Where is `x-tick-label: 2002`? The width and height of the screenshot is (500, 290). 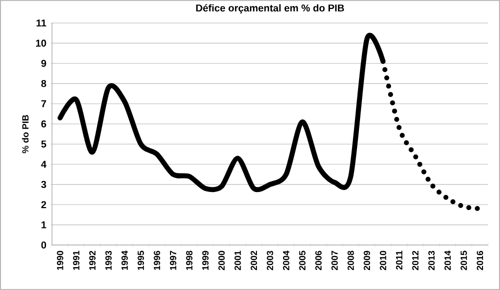 x-tick-label: 2002 is located at coordinates (254, 260).